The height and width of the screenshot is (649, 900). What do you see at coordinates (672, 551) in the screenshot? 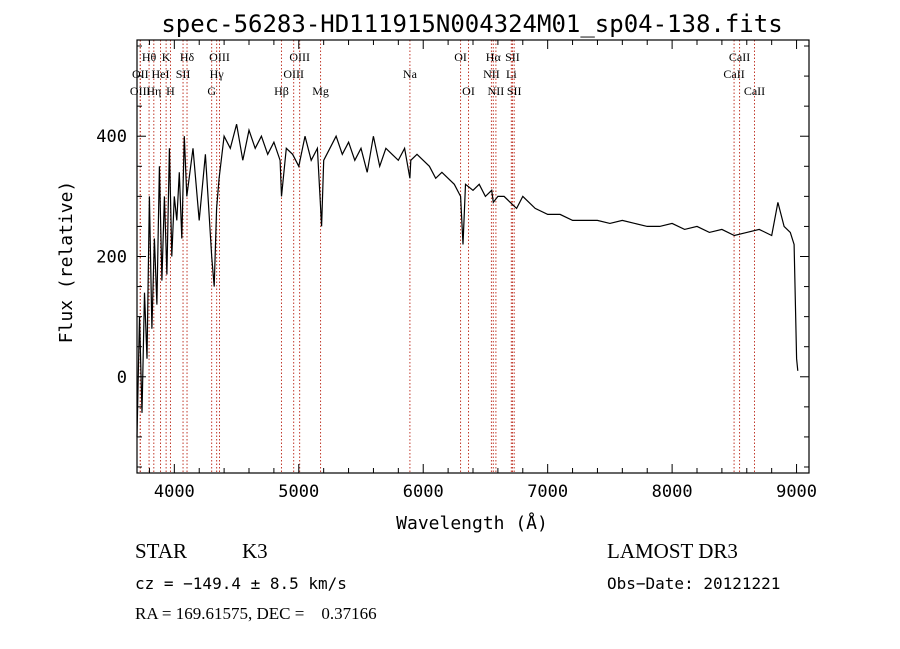
I see `survey-name: LAMOST DR3` at bounding box center [672, 551].